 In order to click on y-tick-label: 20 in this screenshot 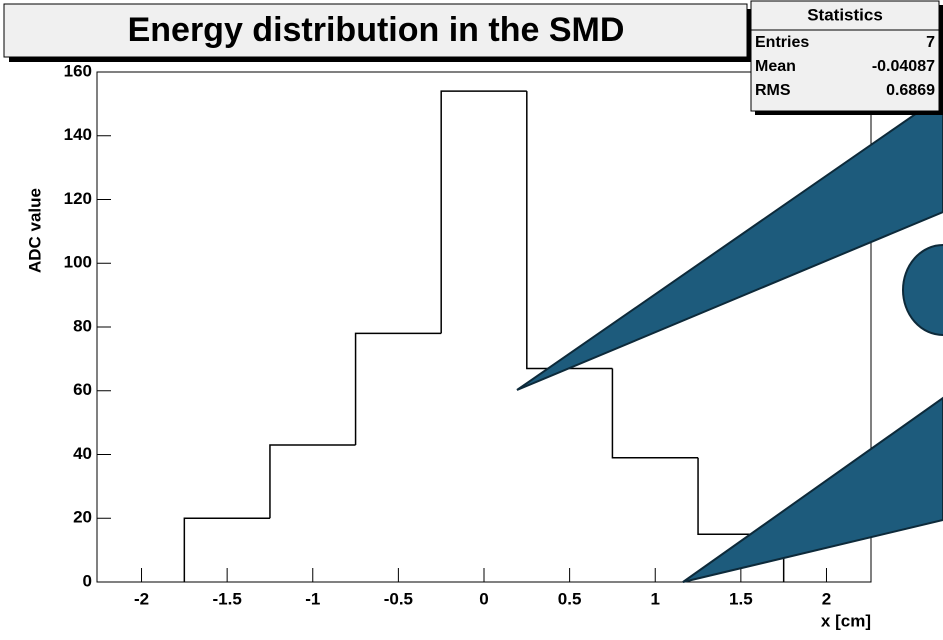, I will do `click(82, 517)`.